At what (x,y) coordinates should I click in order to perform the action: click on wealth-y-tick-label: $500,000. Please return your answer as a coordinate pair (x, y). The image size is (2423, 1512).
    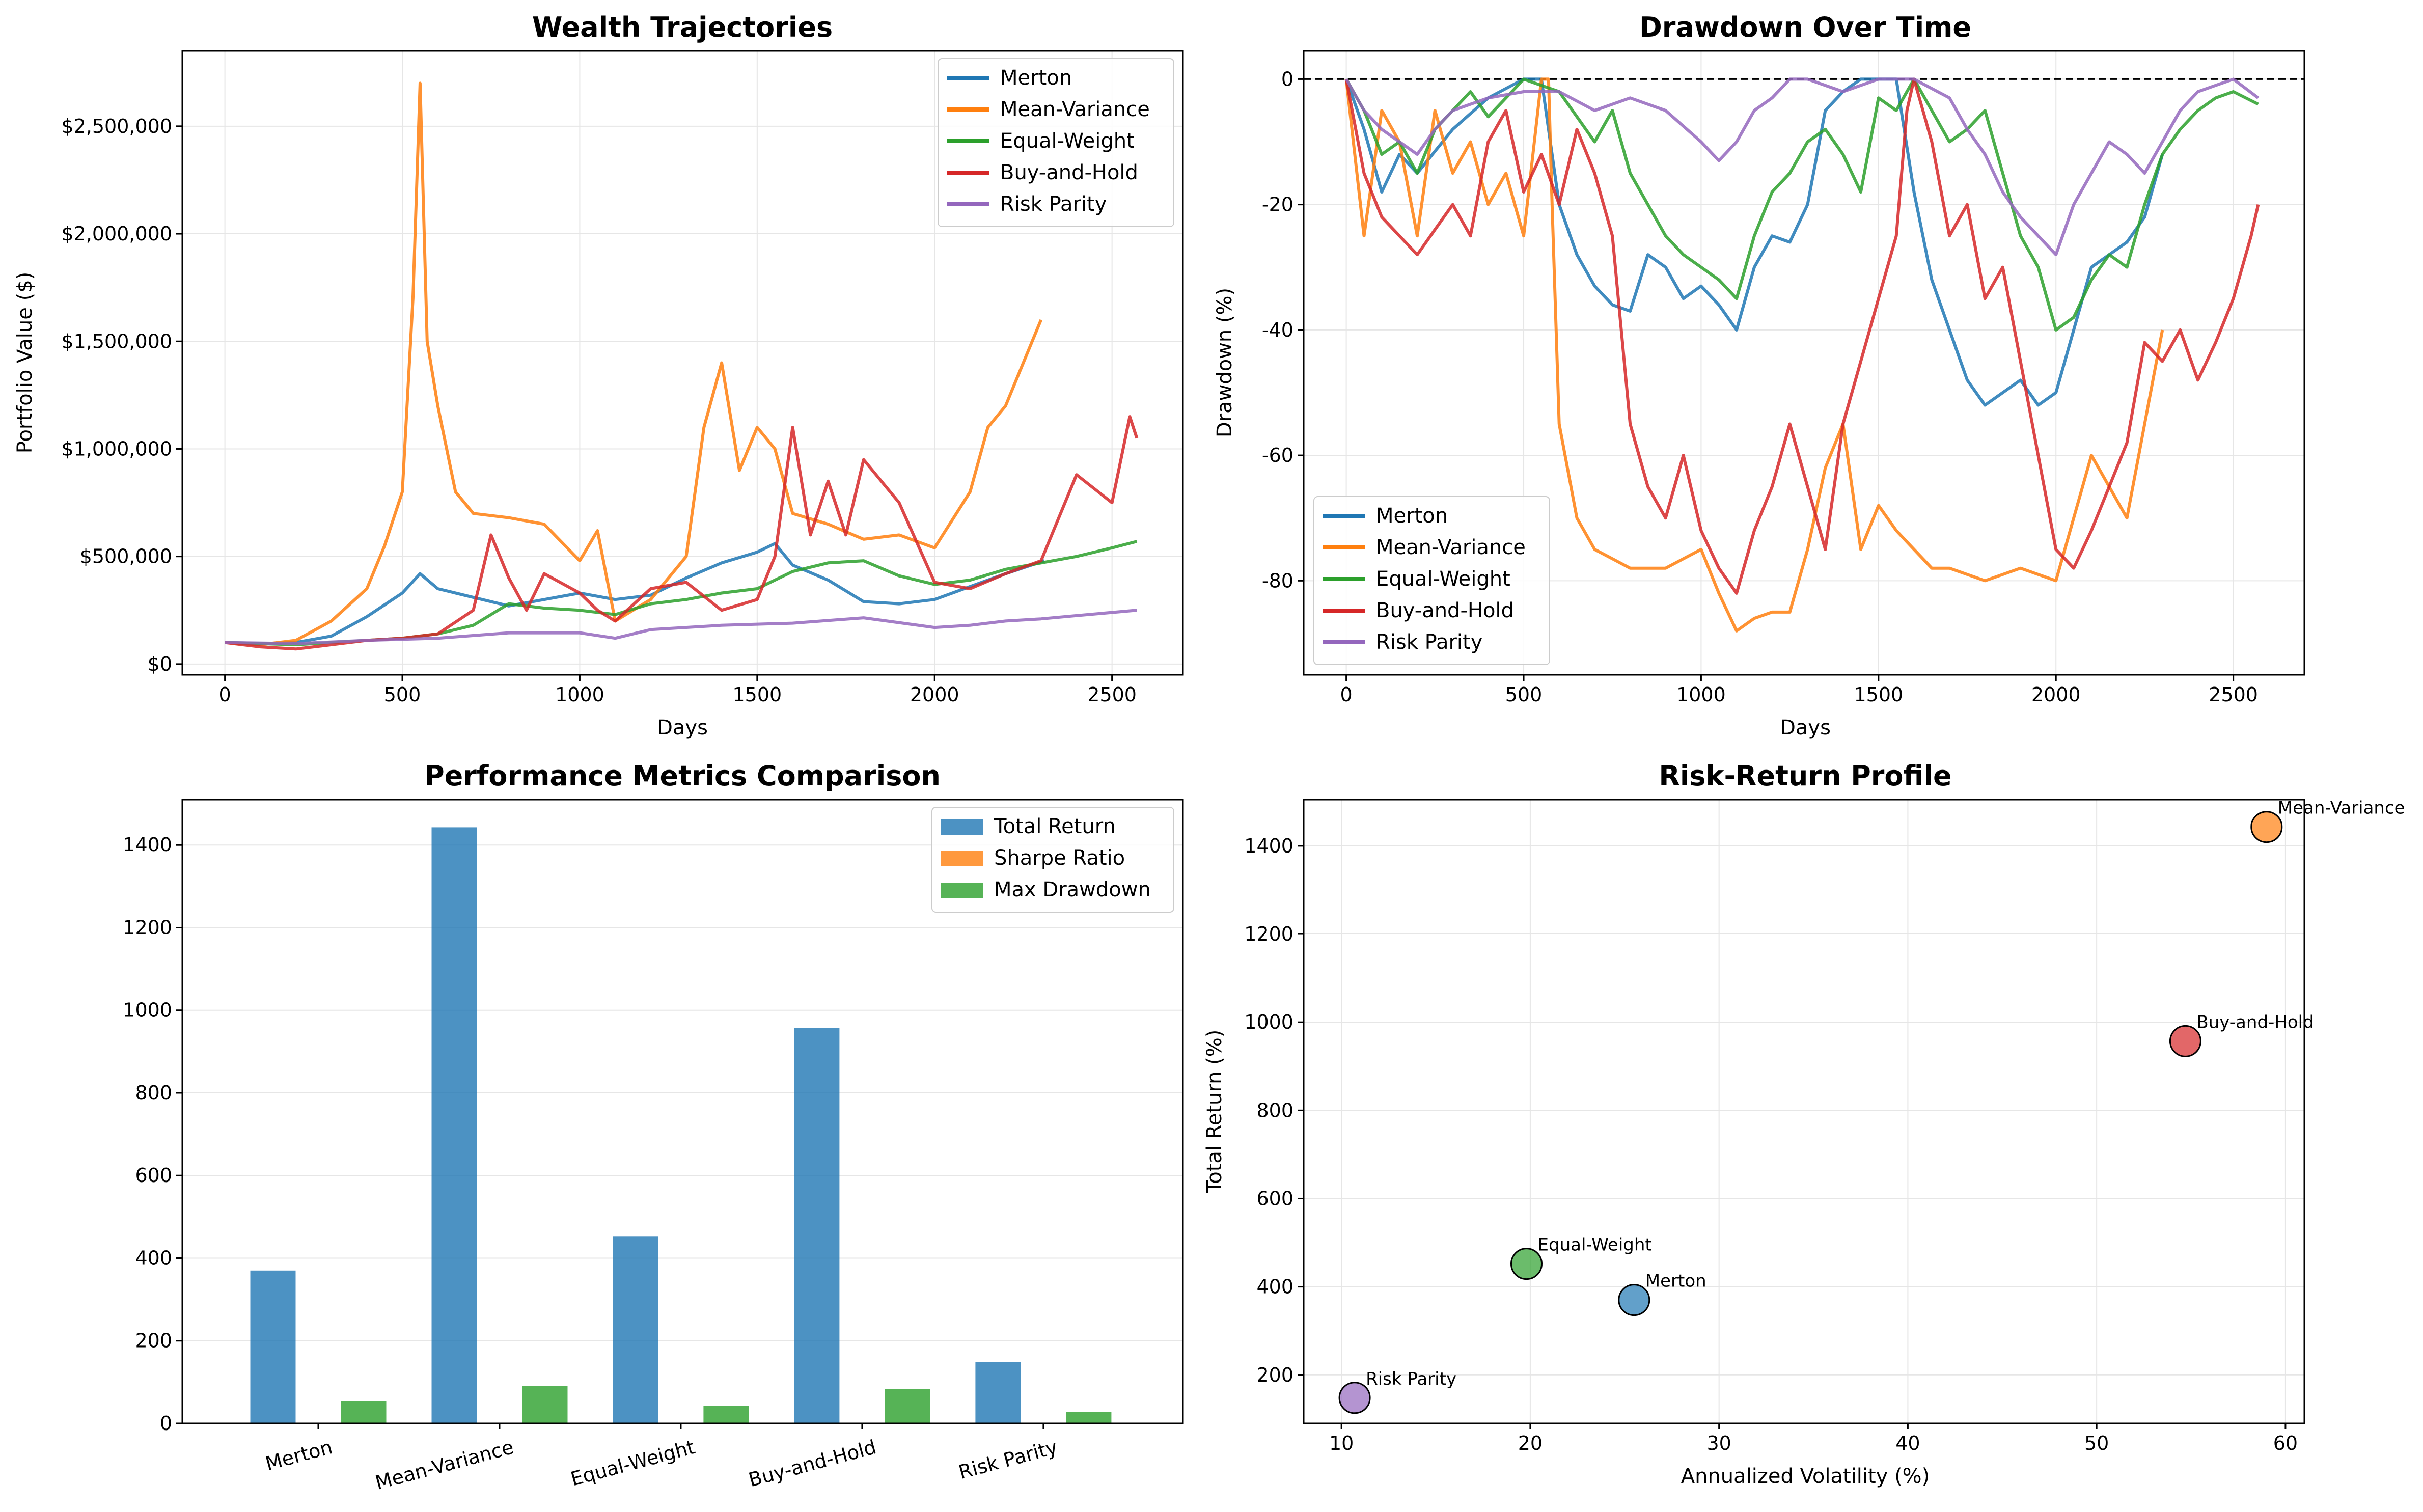
    Looking at the image, I should click on (126, 556).